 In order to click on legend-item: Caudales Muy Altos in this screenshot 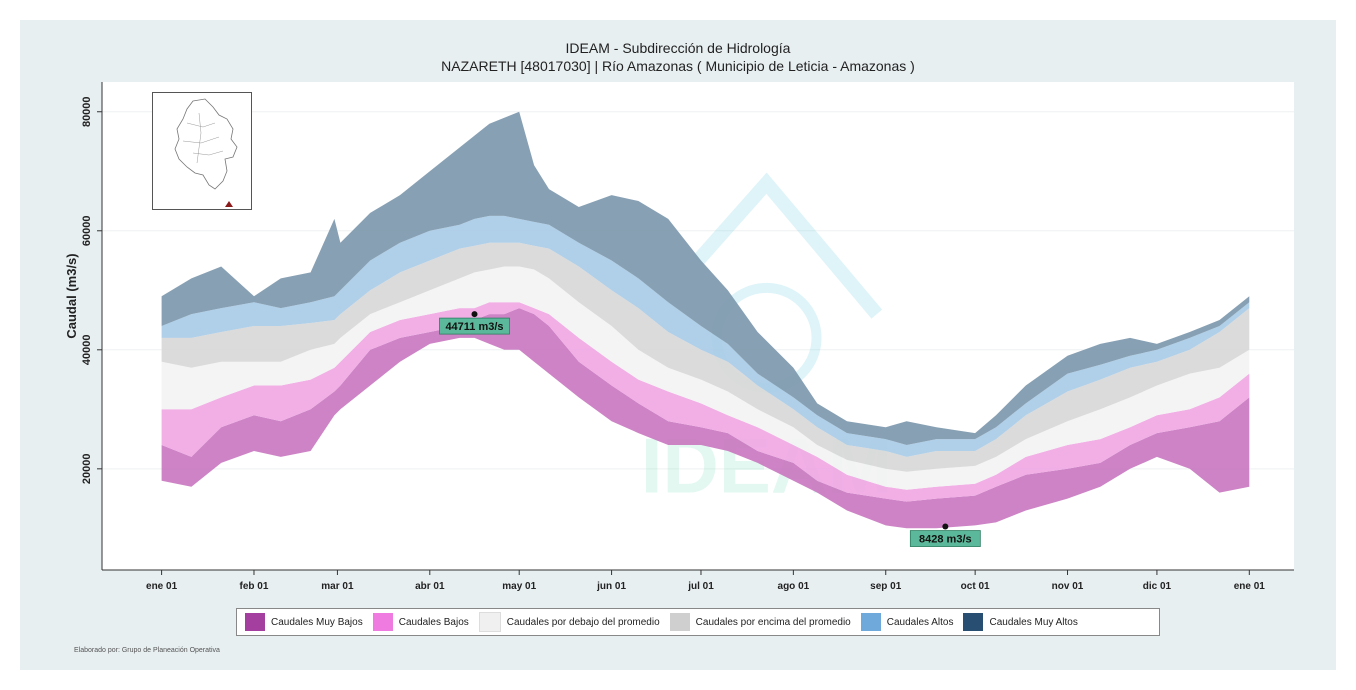, I will do `click(1020, 622)`.